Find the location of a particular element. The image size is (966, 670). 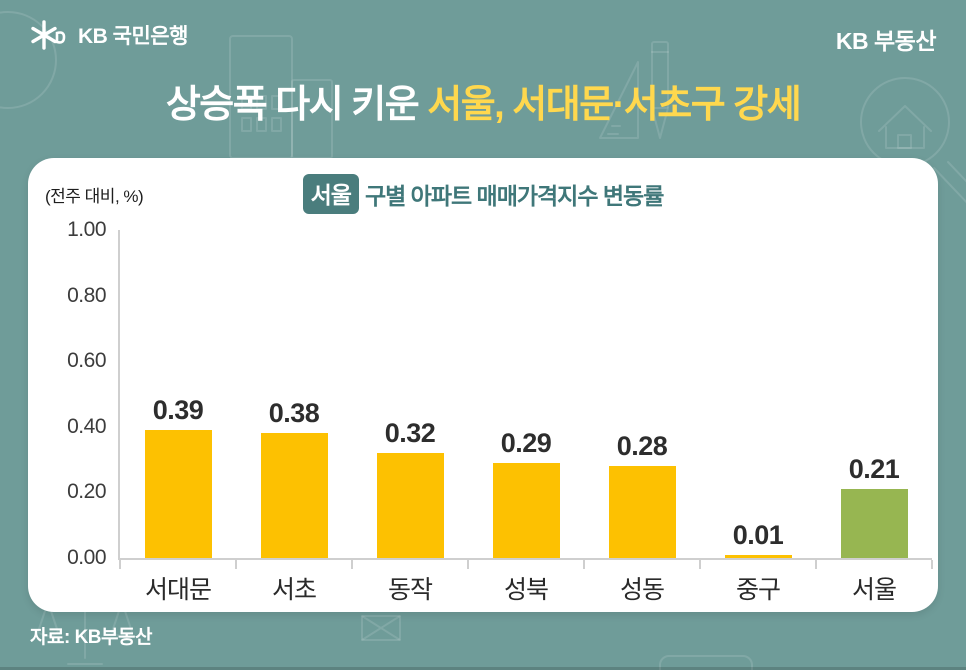

x-axis-category-label: 서울 is located at coordinates (874, 590).